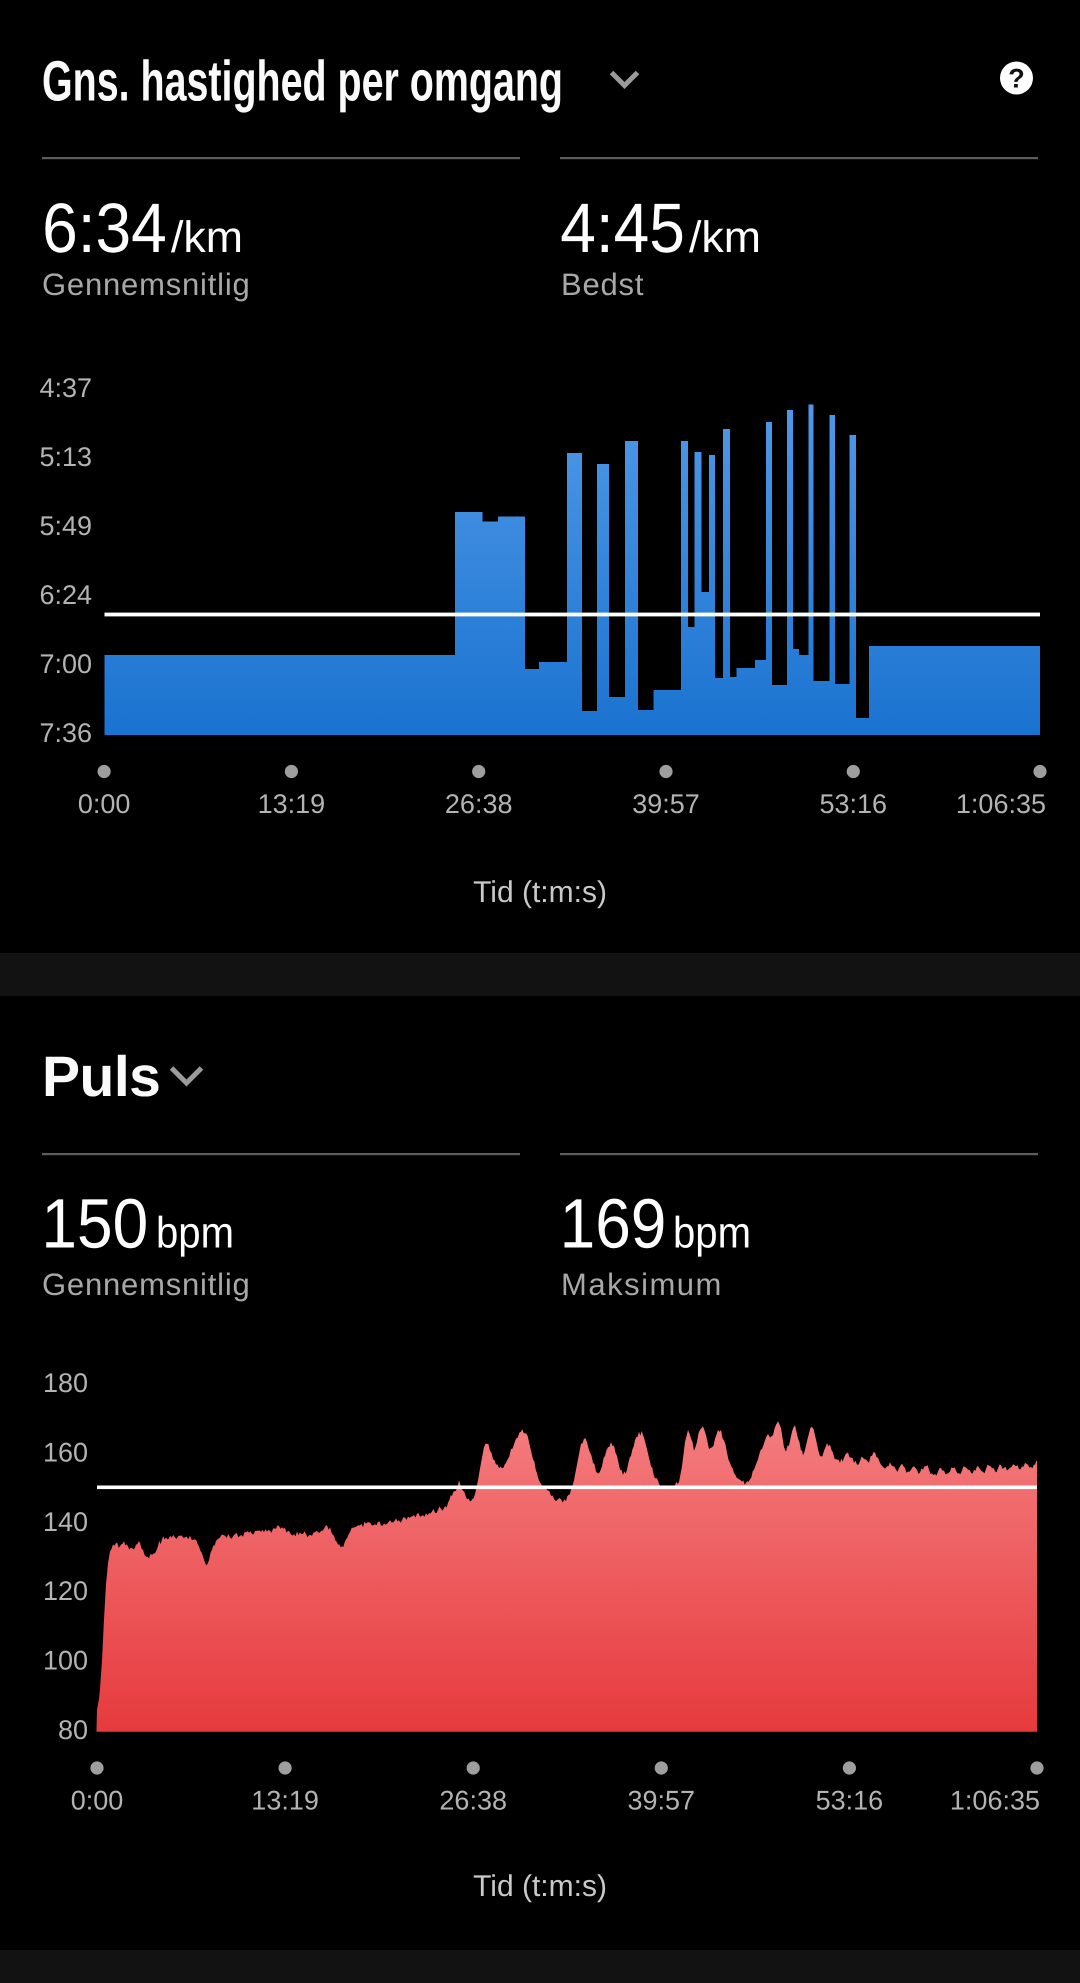 Image resolution: width=1080 pixels, height=1983 pixels. I want to click on svg-text: 5:49, so click(65, 526).